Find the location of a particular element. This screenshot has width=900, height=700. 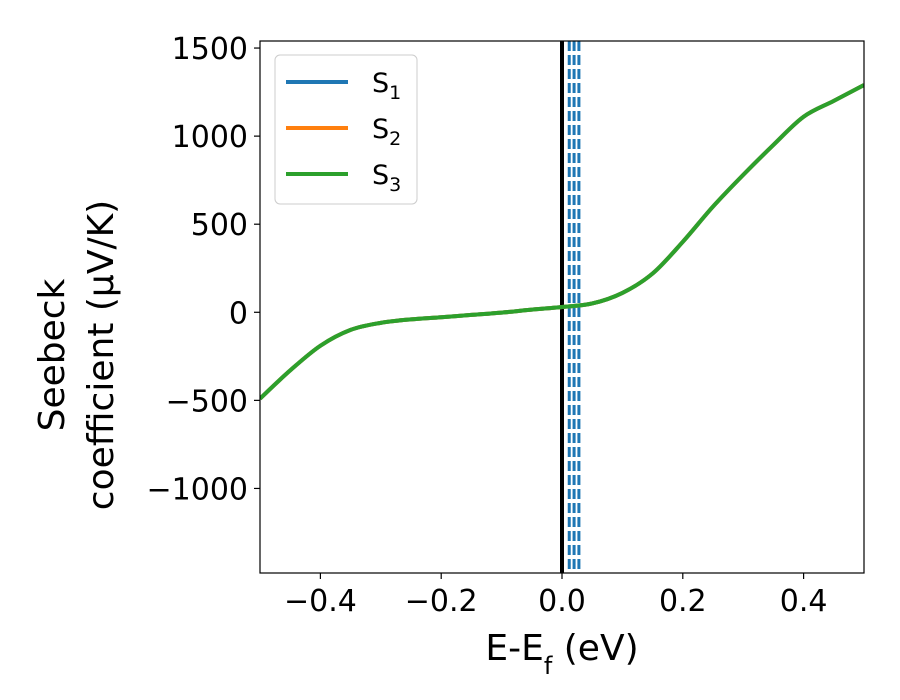

legend-label-s3: S3 is located at coordinates (386, 178).